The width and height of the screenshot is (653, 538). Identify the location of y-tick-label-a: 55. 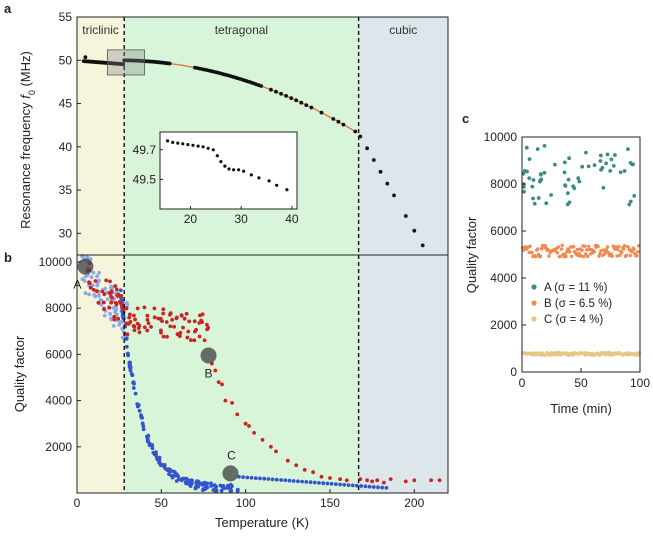
(66, 17).